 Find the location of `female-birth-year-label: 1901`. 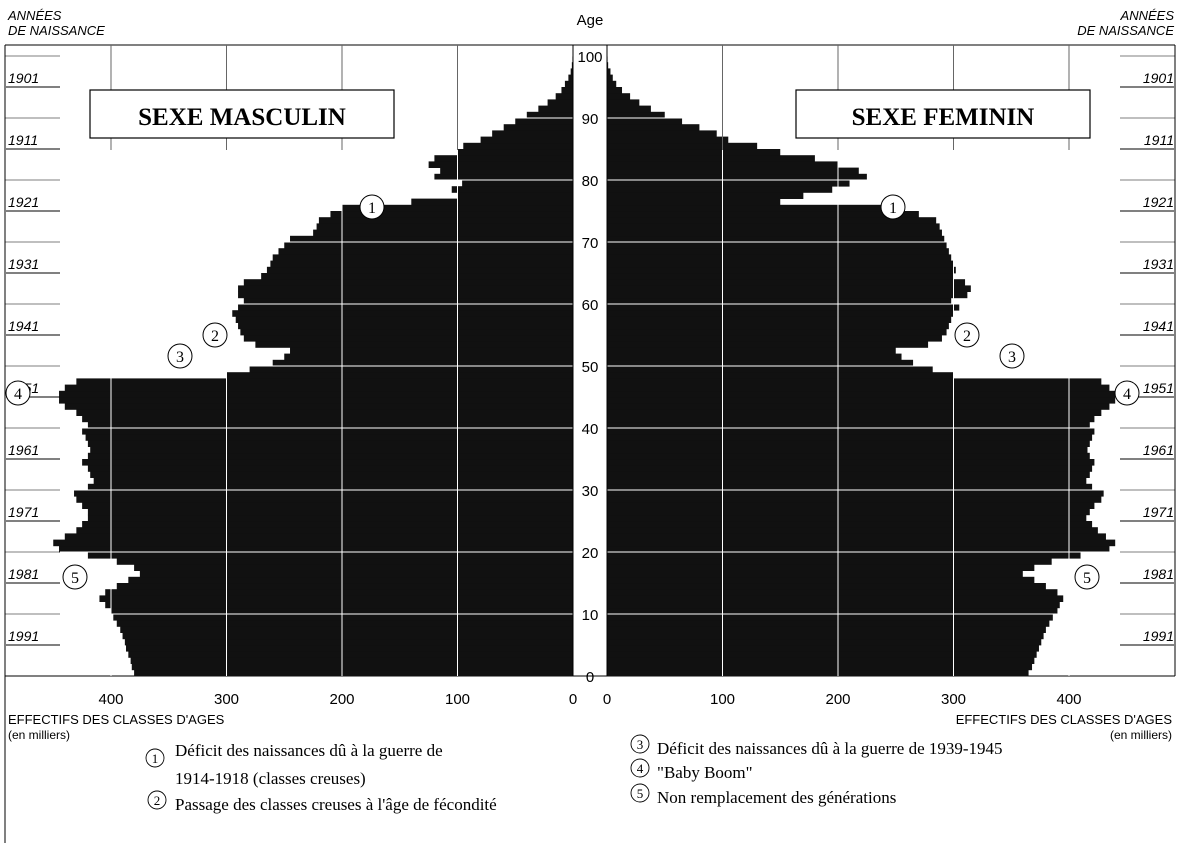

female-birth-year-label: 1901 is located at coordinates (1158, 78).